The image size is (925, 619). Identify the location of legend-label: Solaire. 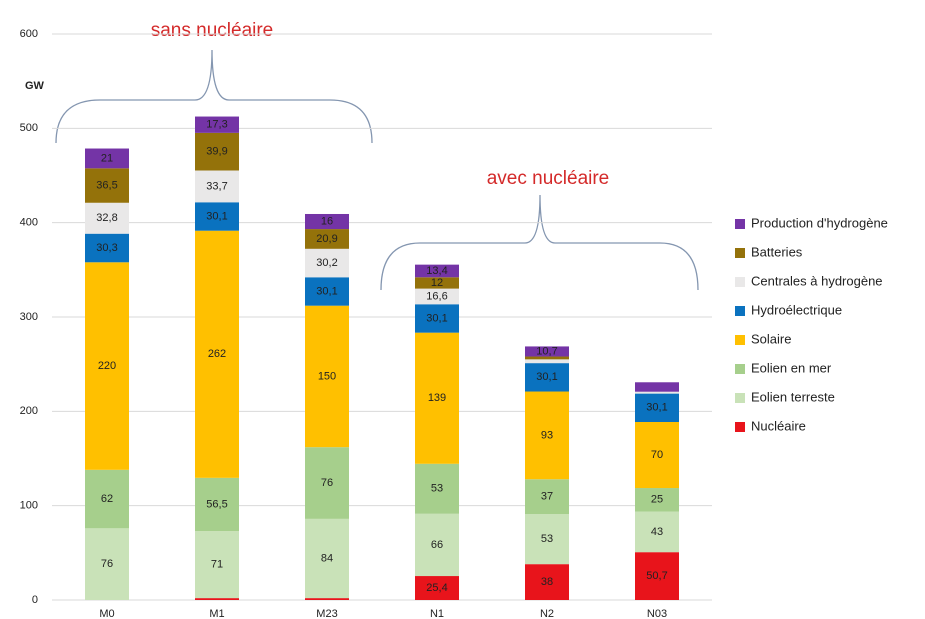
(771, 338).